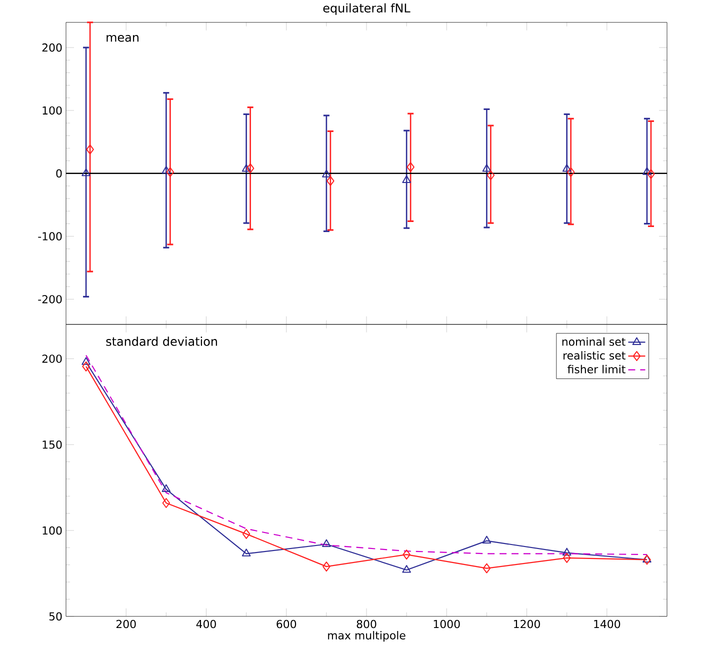  What do you see at coordinates (206, 624) in the screenshot?
I see `x-tick-label: 400` at bounding box center [206, 624].